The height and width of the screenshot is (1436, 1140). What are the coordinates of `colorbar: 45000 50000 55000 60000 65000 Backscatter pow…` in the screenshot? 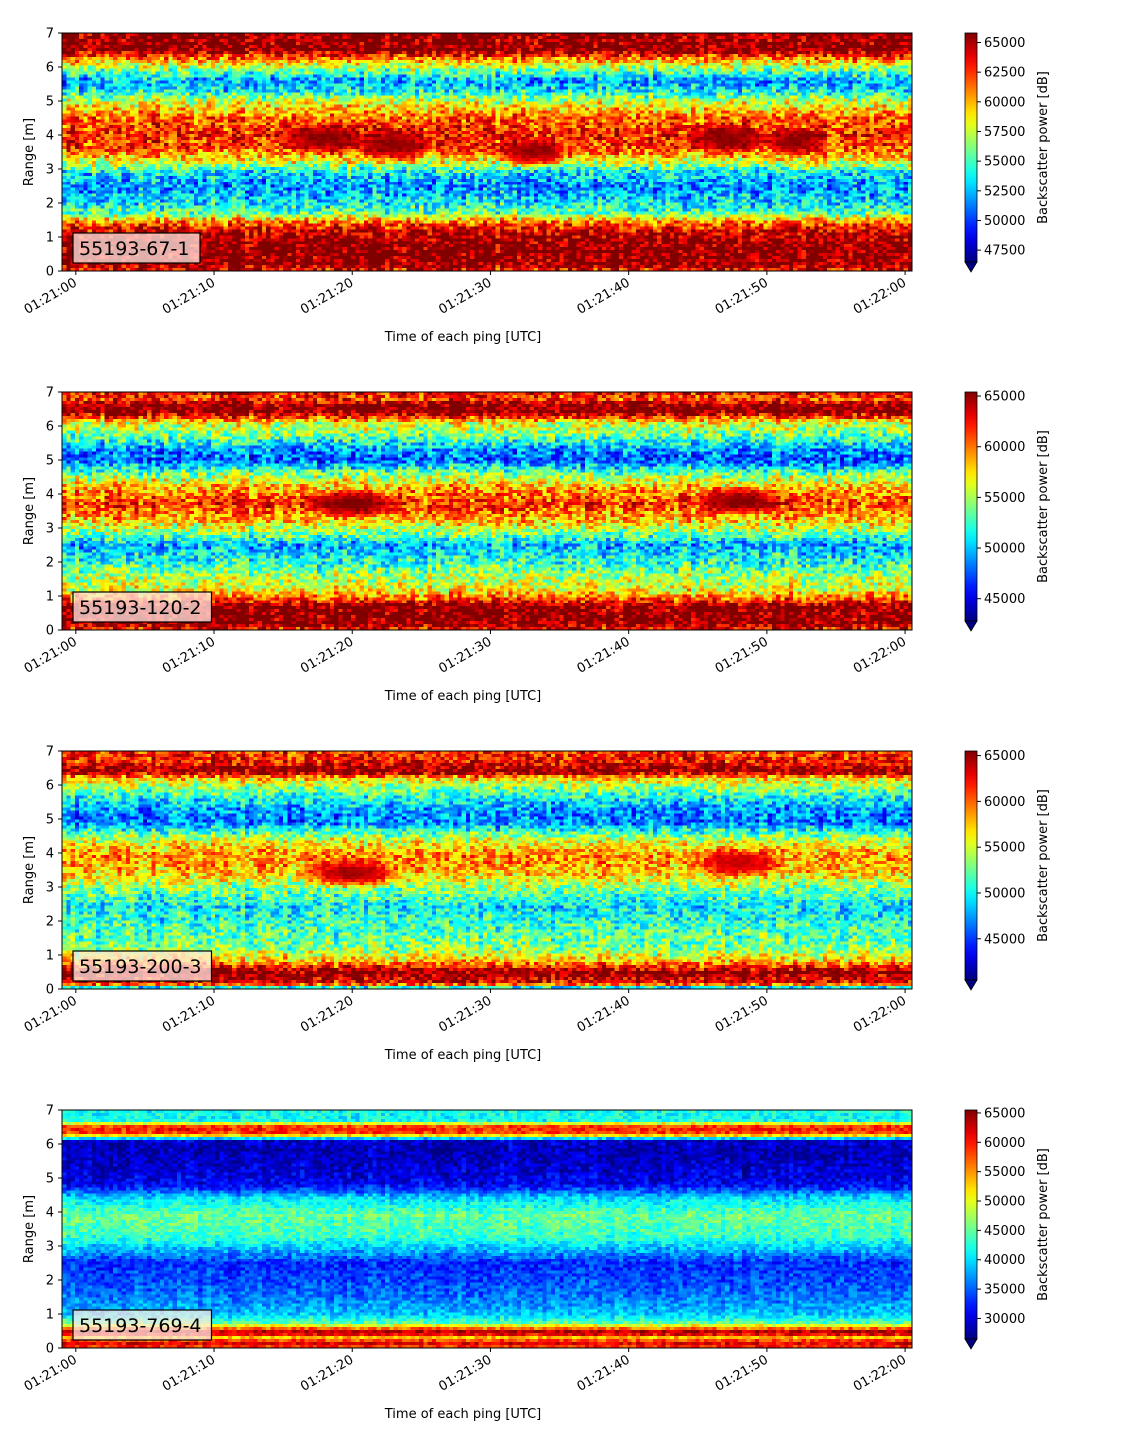 It's located at (1007, 870).